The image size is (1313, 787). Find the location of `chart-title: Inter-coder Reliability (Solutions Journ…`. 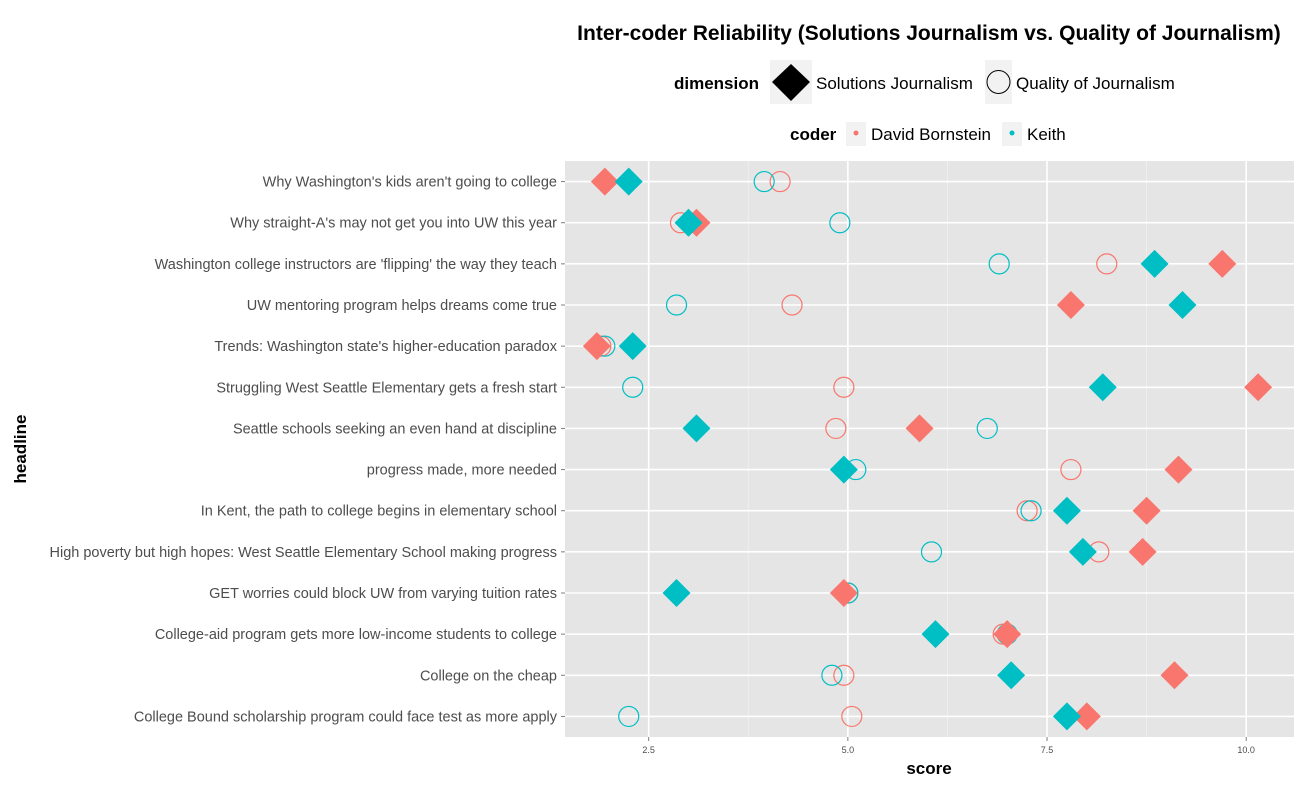

chart-title: Inter-coder Reliability (Solutions Journ… is located at coordinates (929, 33).